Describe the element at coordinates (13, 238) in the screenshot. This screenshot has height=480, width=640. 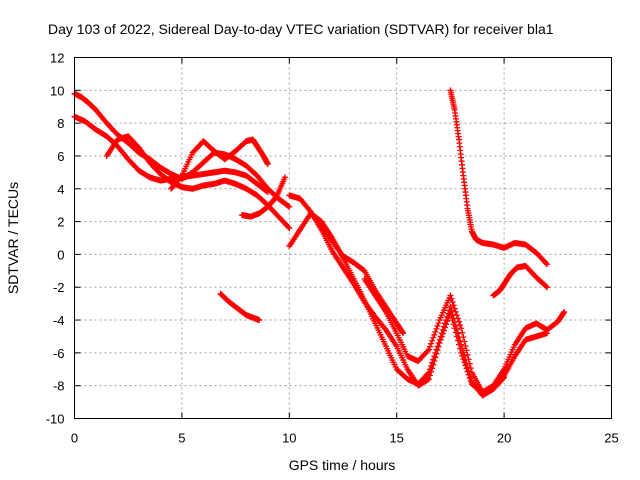
I see `y-axis-label: SDTVAR / TECUs` at that location.